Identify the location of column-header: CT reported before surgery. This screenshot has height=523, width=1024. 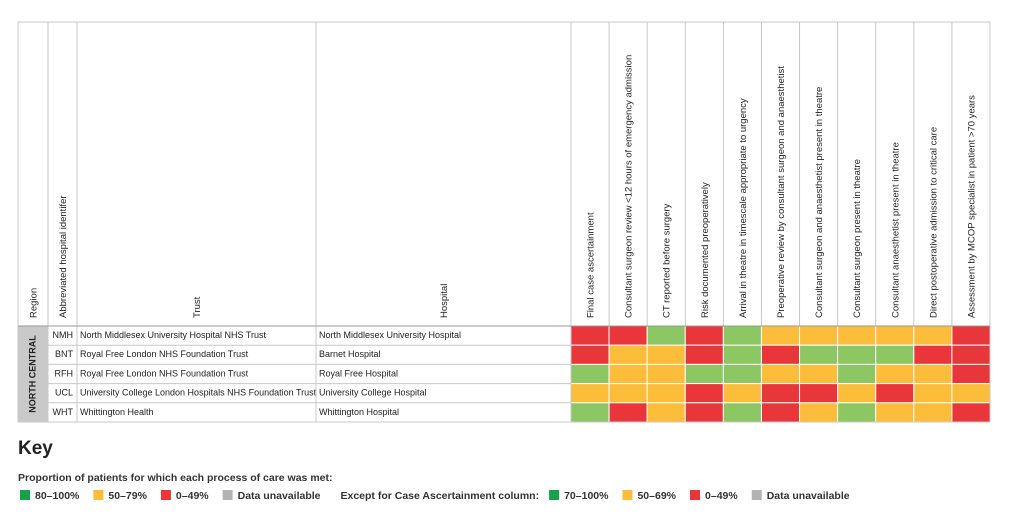
(667, 260).